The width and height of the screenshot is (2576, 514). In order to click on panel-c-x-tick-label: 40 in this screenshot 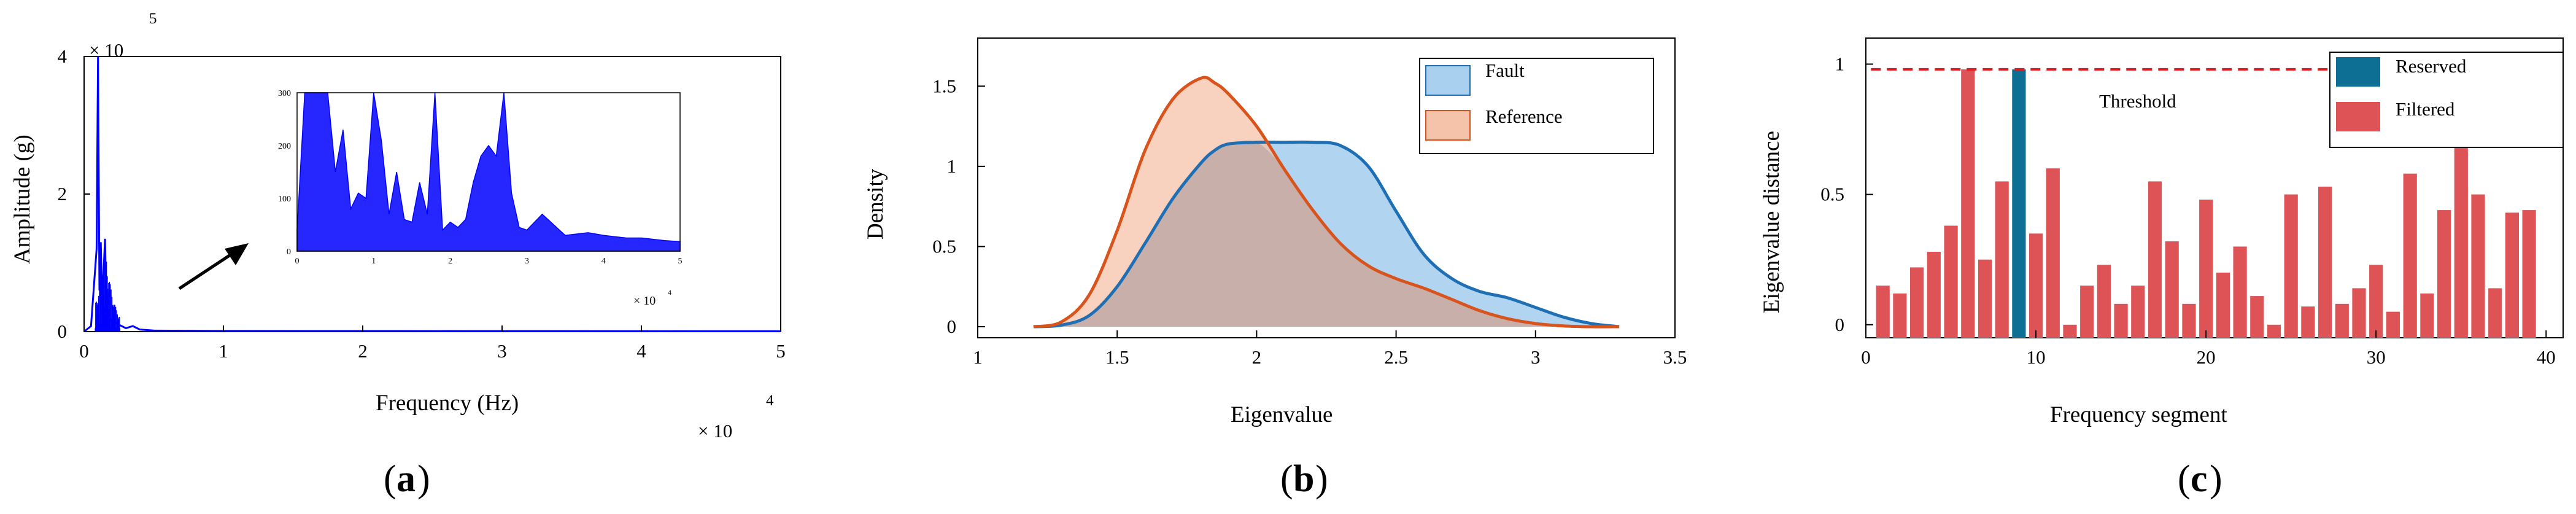, I will do `click(2546, 357)`.